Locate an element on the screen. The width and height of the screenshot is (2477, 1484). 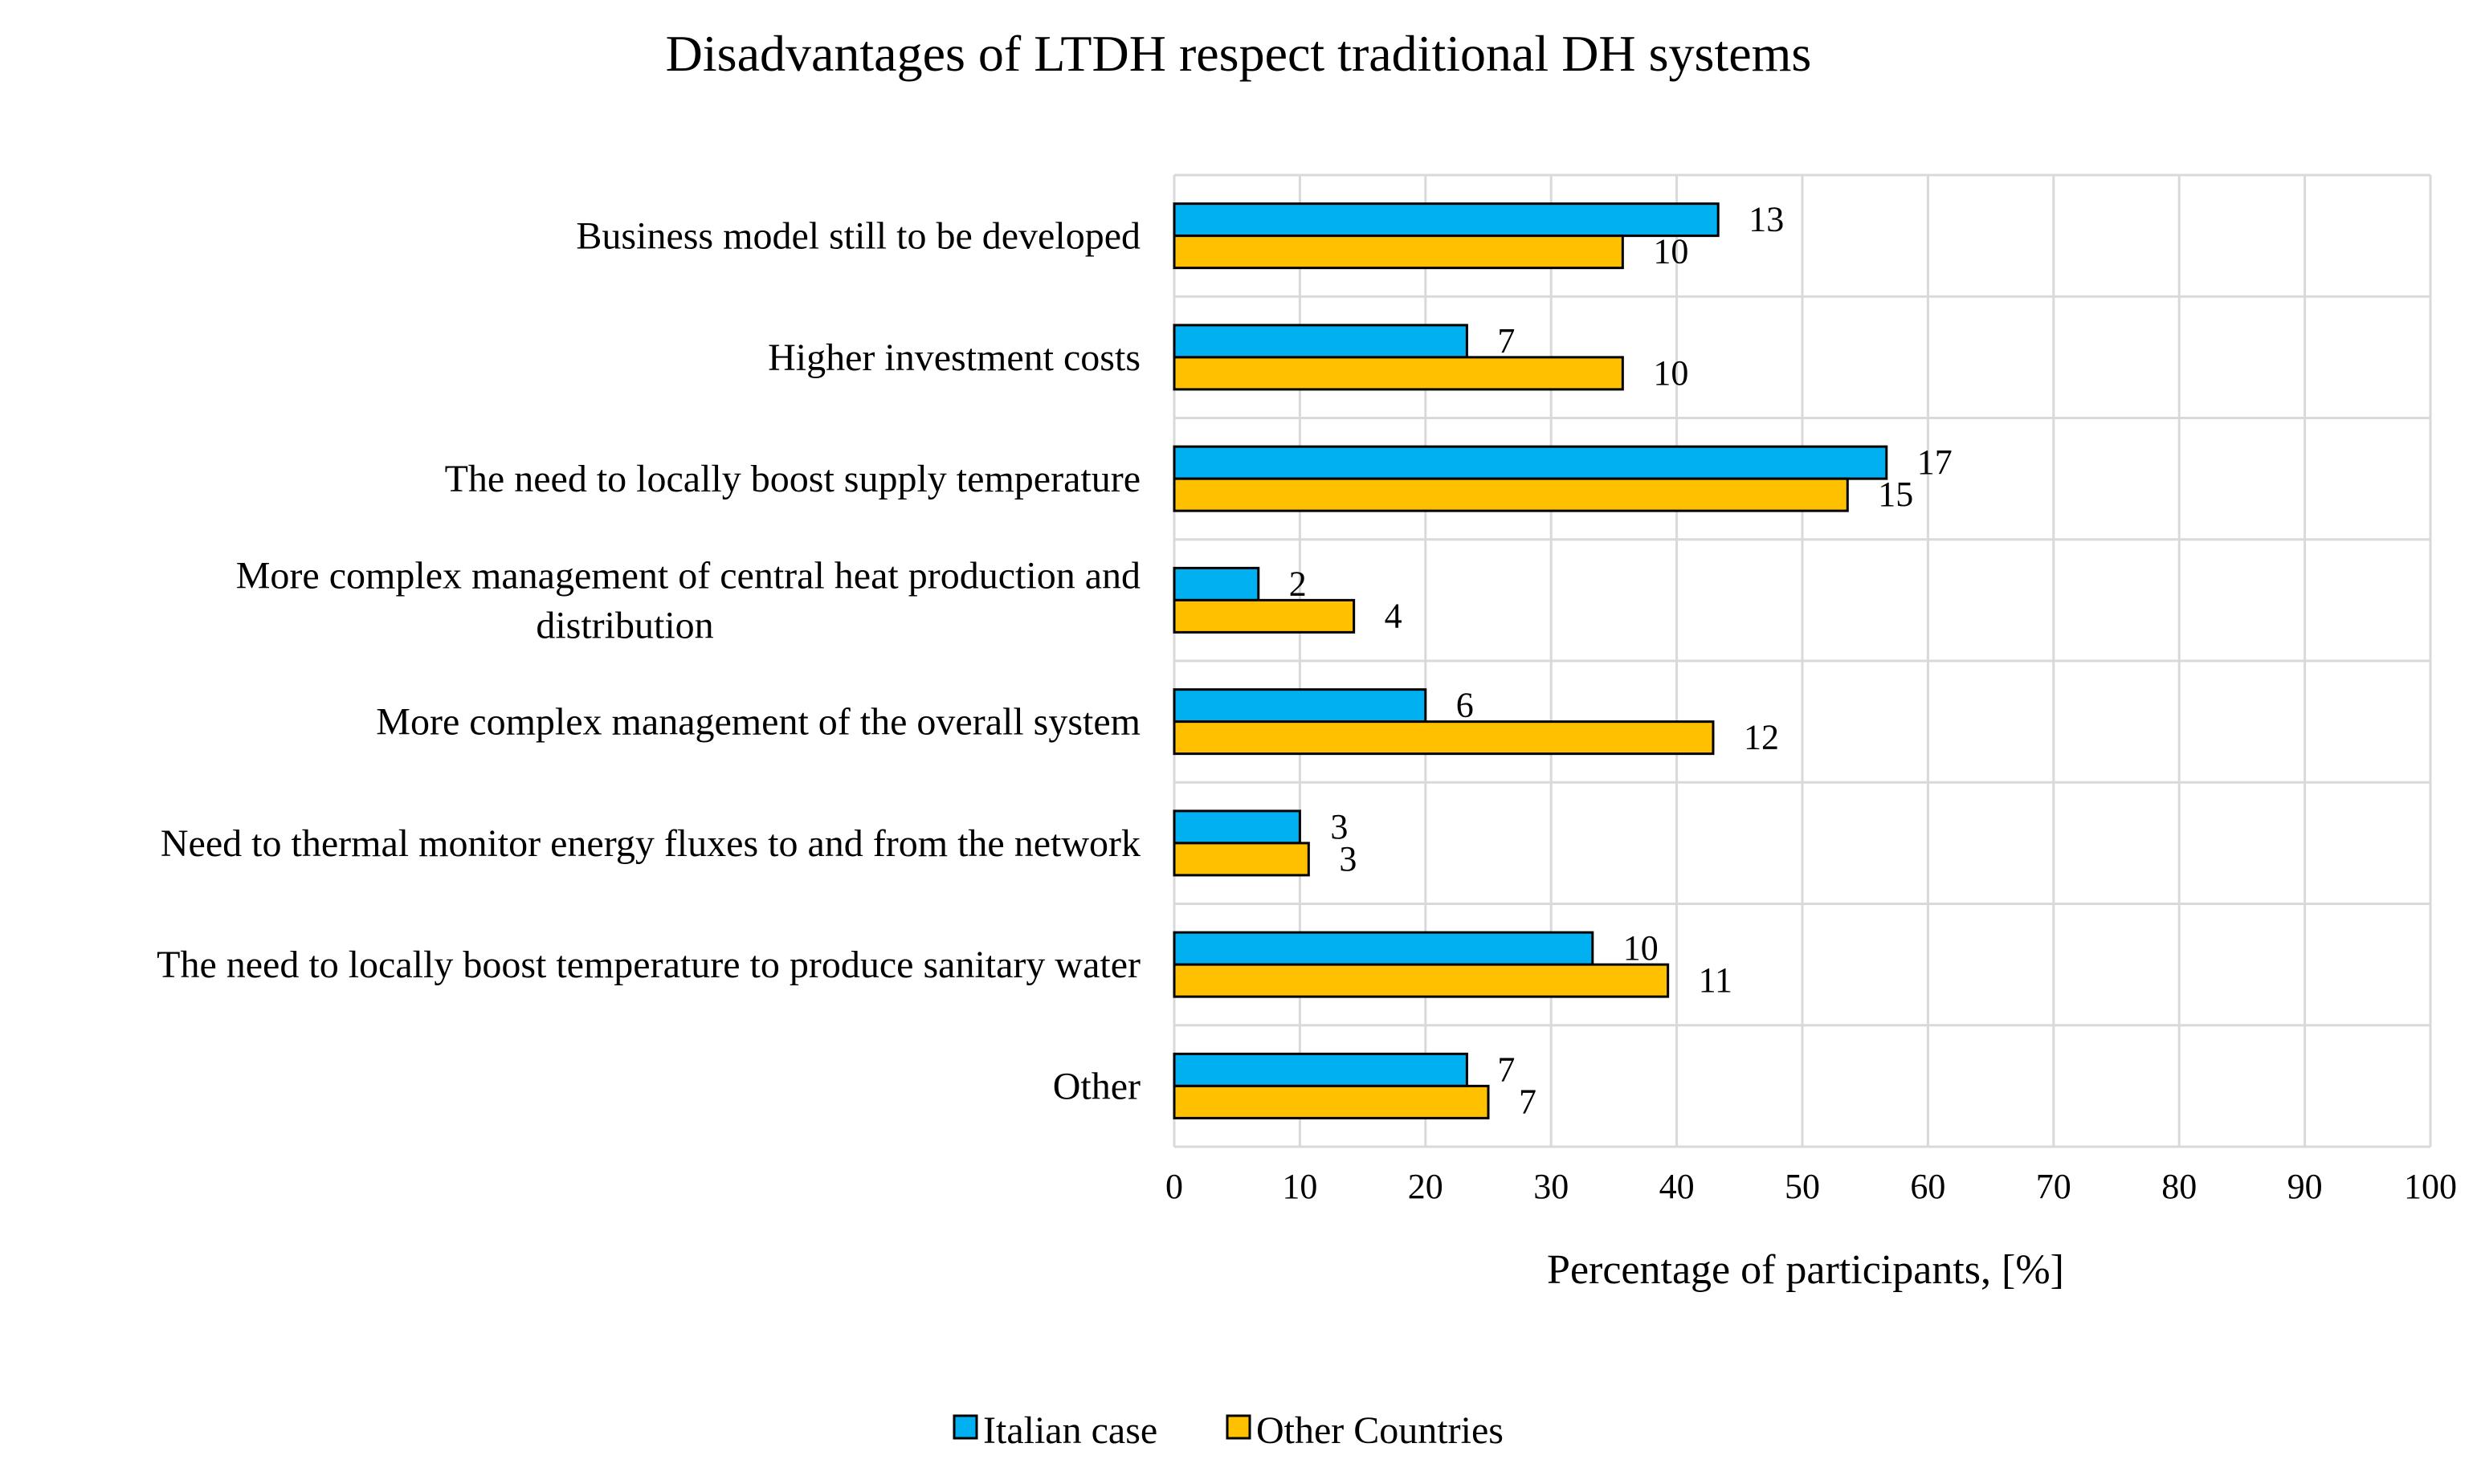
category-label: Other is located at coordinates (1097, 1086).